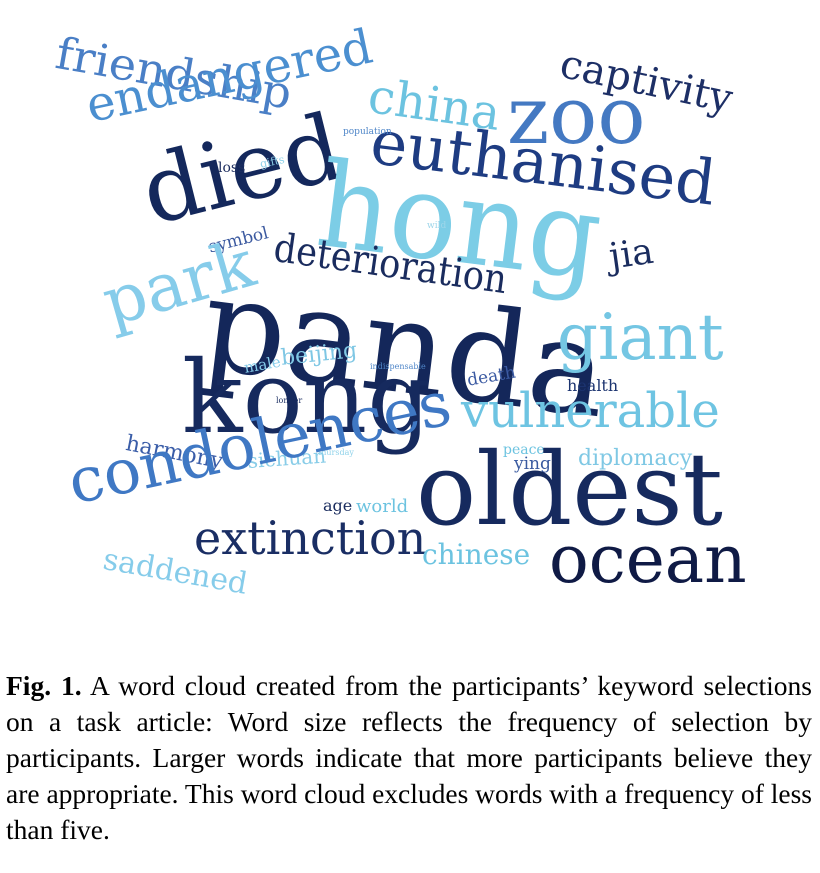 The height and width of the screenshot is (873, 820). Describe the element at coordinates (382, 506) in the screenshot. I see `word-world: world` at that location.